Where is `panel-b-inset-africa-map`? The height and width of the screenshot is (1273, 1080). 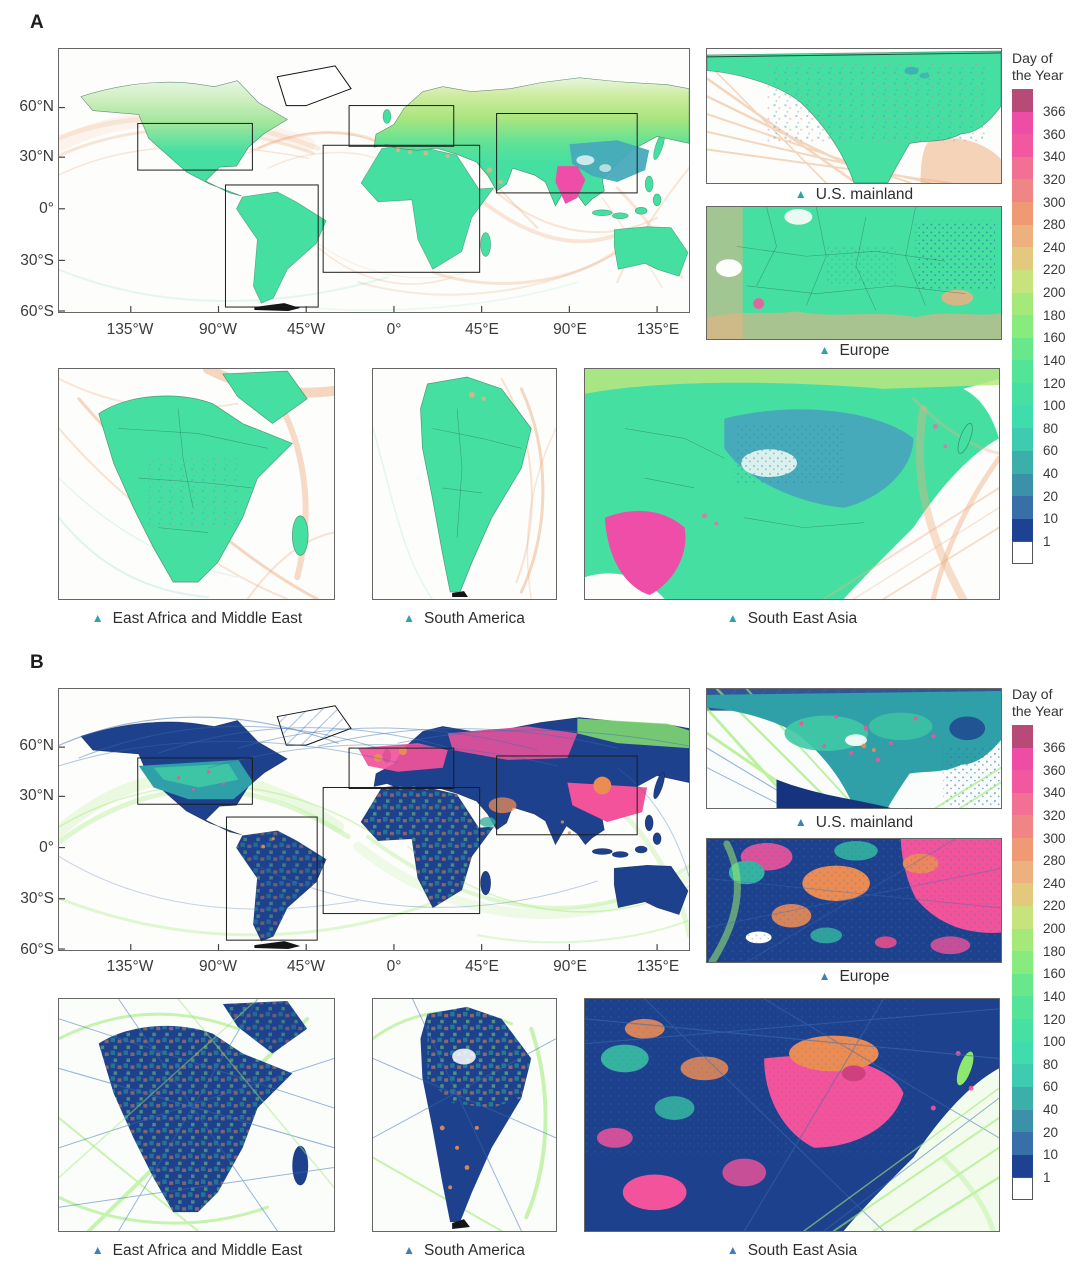 panel-b-inset-africa-map is located at coordinates (196, 1115).